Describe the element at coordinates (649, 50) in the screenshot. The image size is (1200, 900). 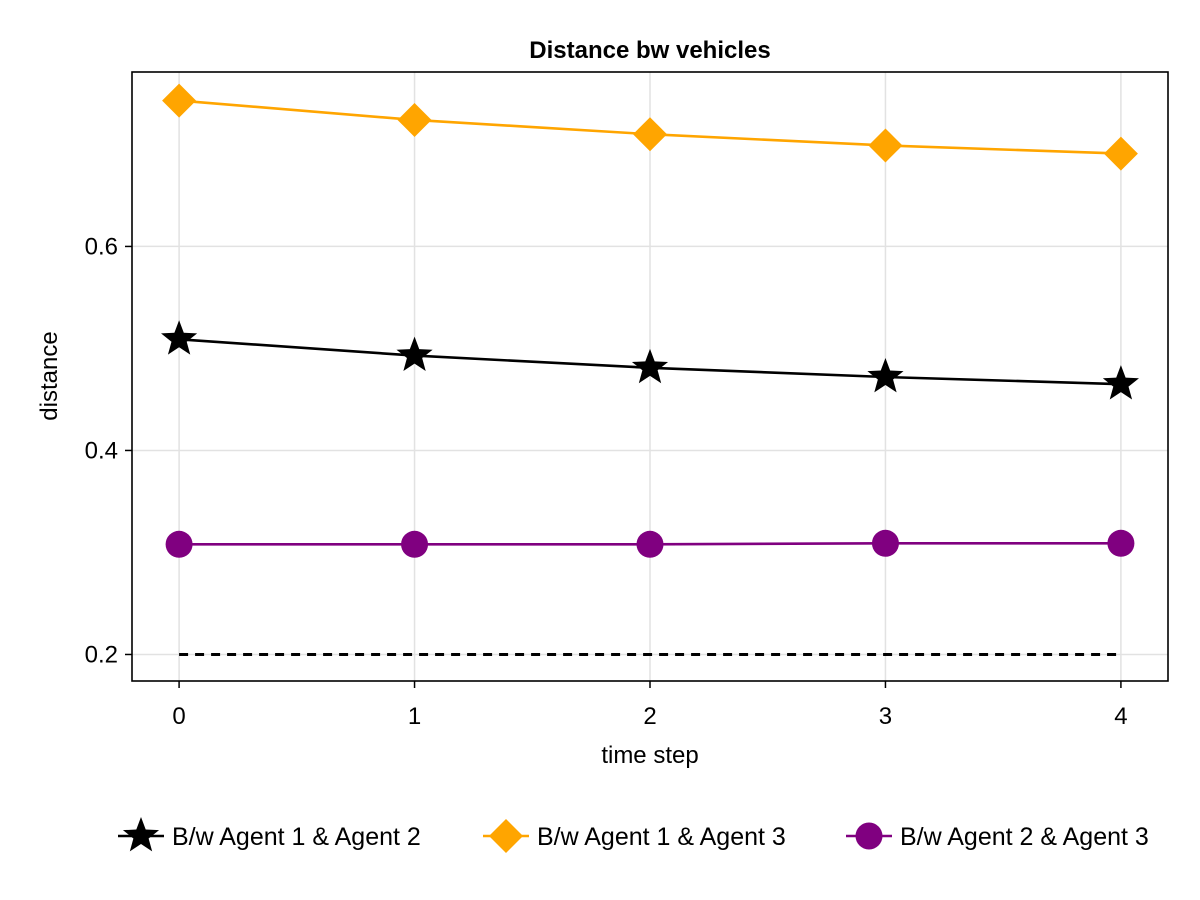
I see `chart-title: Distance bw vehicles` at that location.